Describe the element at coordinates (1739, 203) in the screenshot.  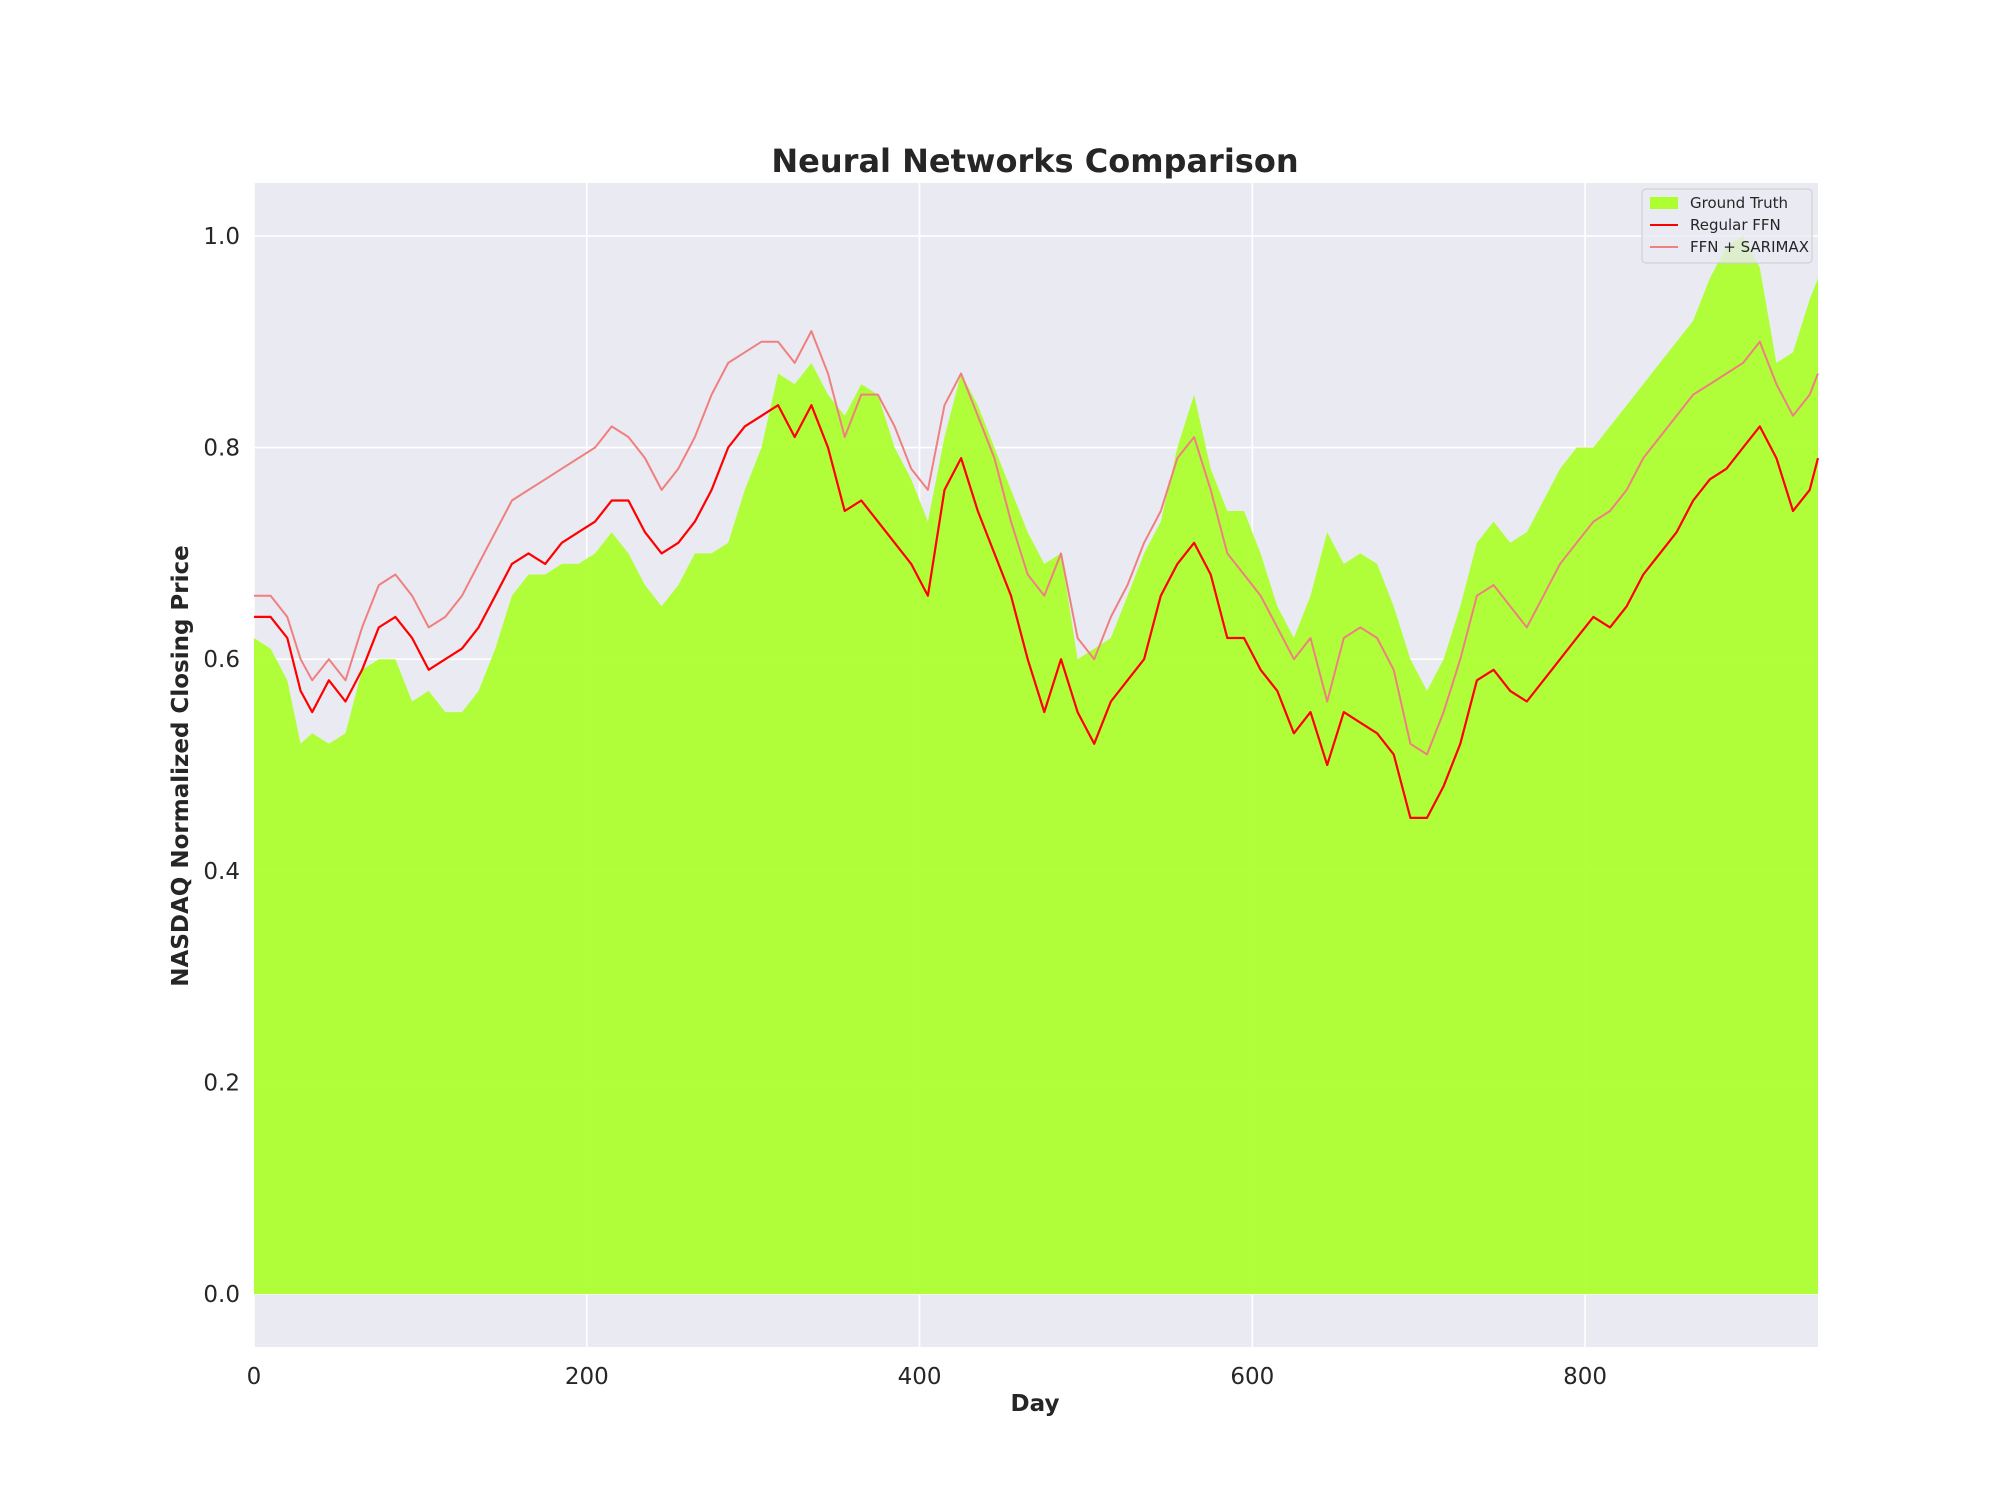
I see `legend-label: Ground Truth` at that location.